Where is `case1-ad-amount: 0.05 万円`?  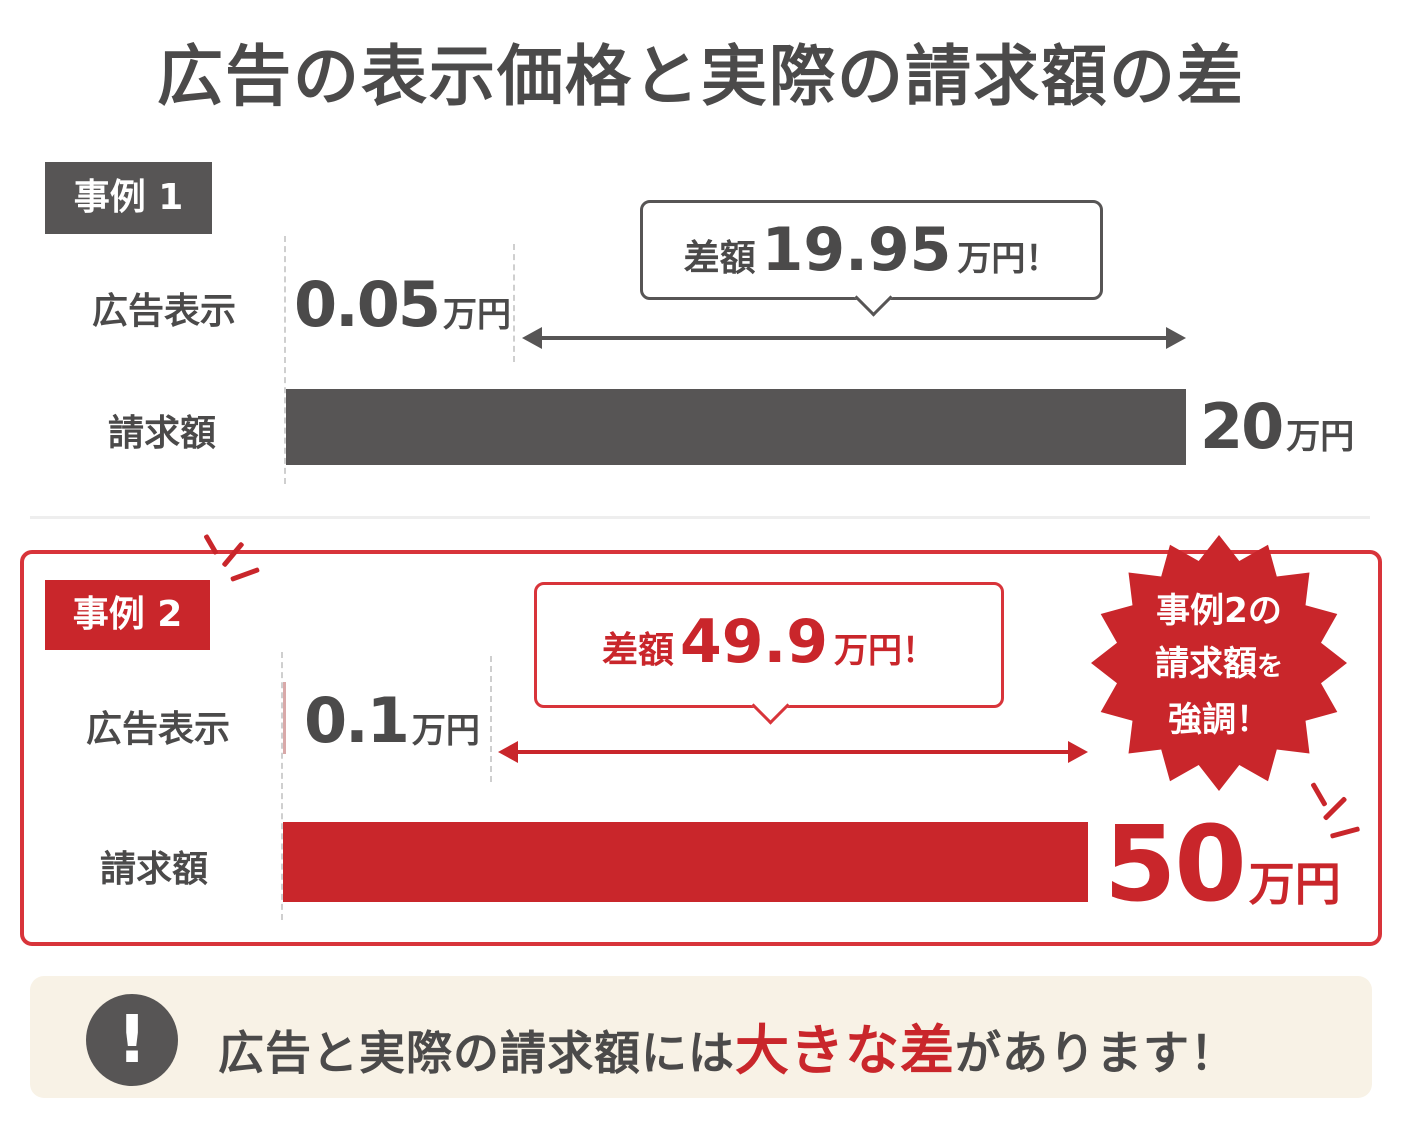 case1-ad-amount: 0.05 万円 is located at coordinates (402, 305).